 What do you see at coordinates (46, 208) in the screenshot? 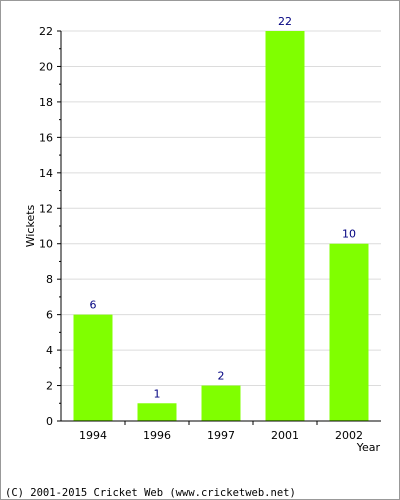
I see `y-tick-label: 12` at bounding box center [46, 208].